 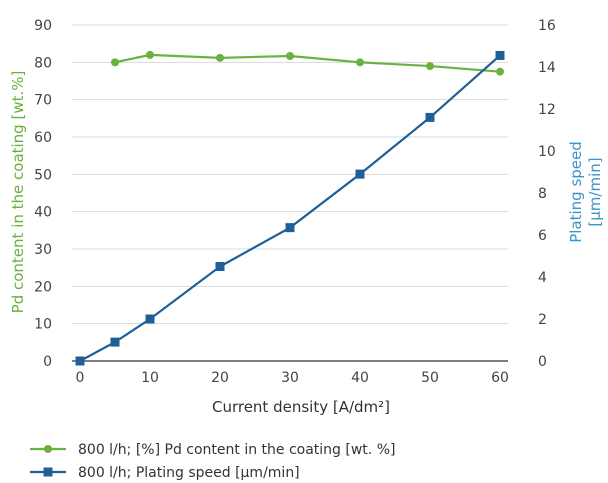 I want to click on right-y-tick-label: 4, so click(x=542, y=278).